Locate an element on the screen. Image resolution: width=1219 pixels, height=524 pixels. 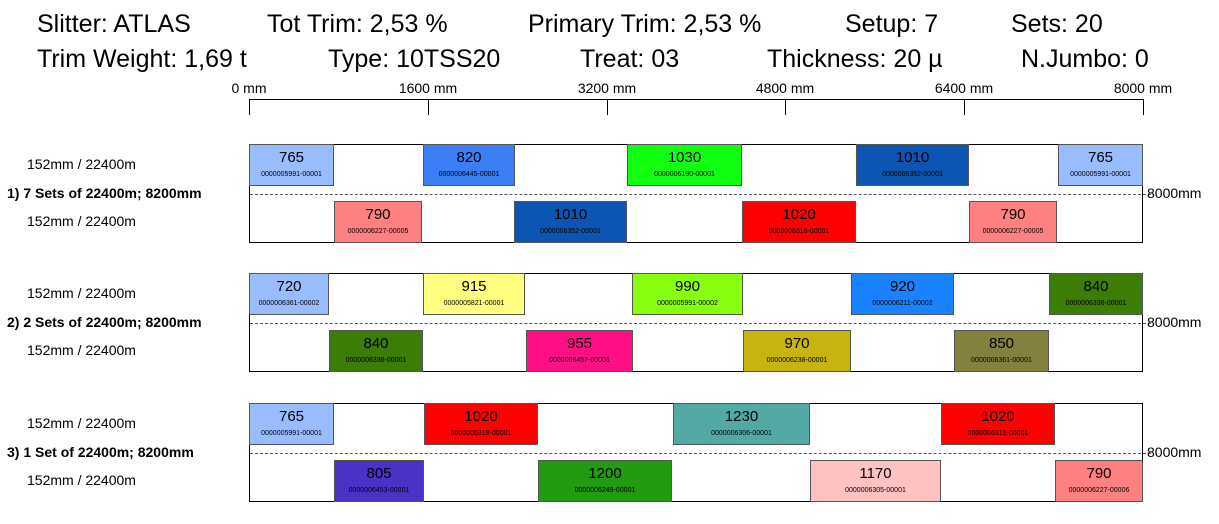
sets-label: Sets: 20 is located at coordinates (1057, 24).